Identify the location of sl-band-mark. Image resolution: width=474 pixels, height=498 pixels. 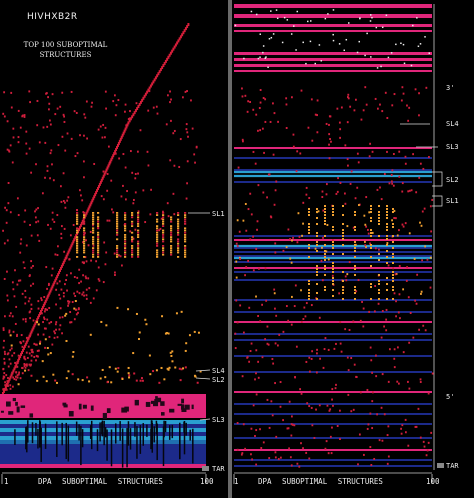
(136, 380).